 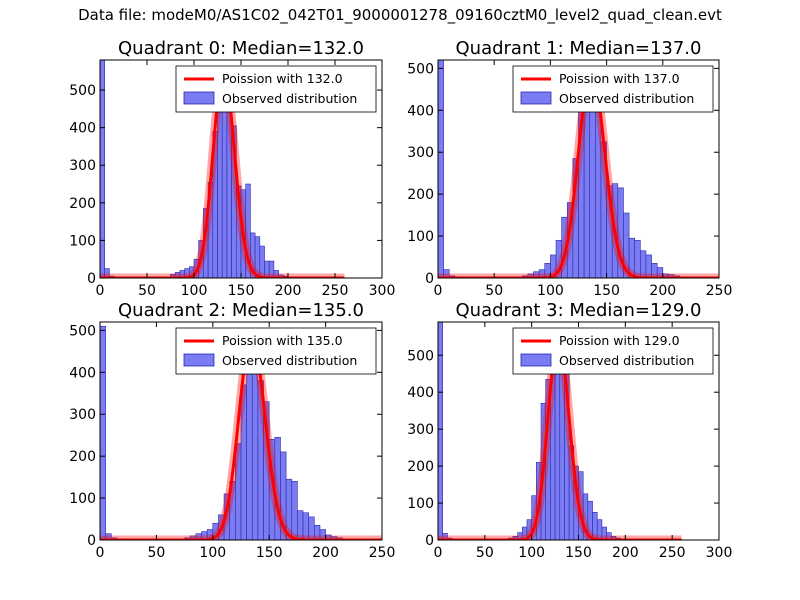 What do you see at coordinates (282, 78) in the screenshot?
I see `legend-poisson-label: Poission with 132.0` at bounding box center [282, 78].